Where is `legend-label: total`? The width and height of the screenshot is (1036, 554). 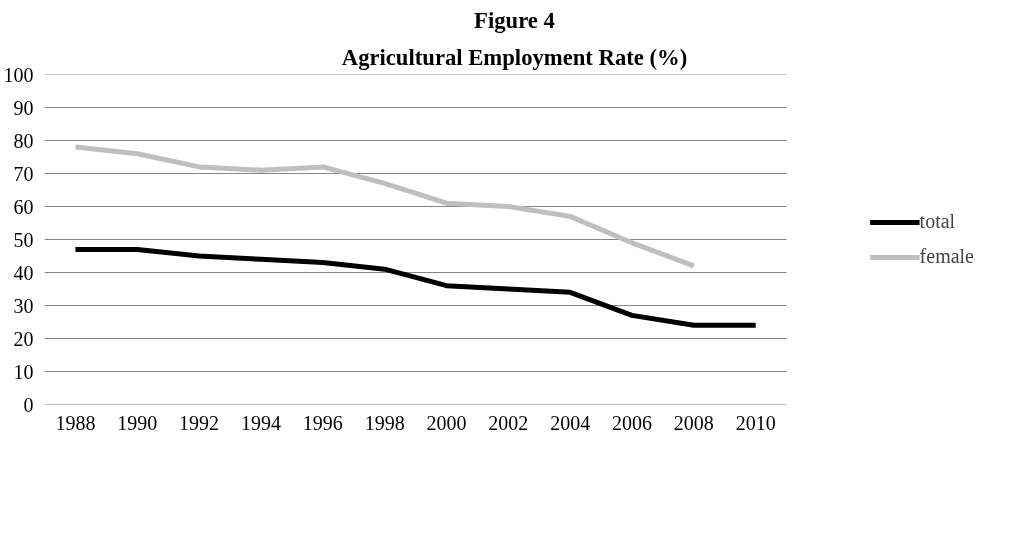 legend-label: total is located at coordinates (937, 221).